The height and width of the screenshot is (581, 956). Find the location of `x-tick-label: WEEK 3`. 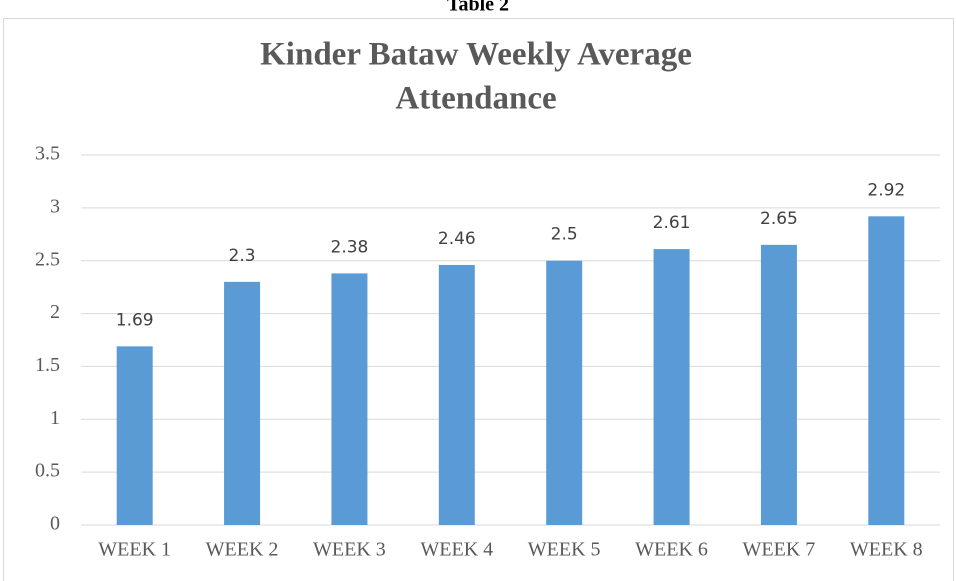

x-tick-label: WEEK 3 is located at coordinates (349, 550).